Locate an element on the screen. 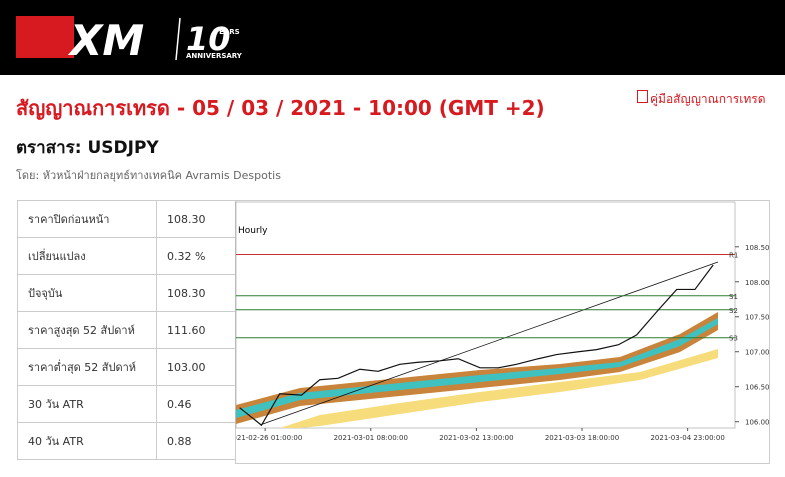 The width and height of the screenshot is (785, 477). band-outer is located at coordinates (477, 368).